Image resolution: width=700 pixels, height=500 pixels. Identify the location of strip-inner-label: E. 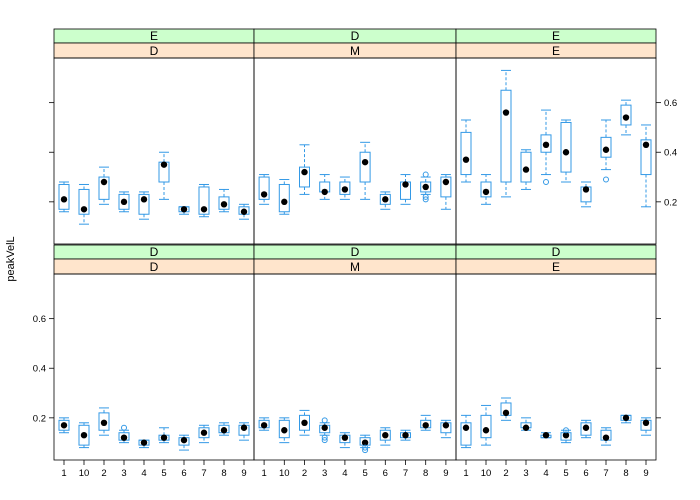
(556, 51).